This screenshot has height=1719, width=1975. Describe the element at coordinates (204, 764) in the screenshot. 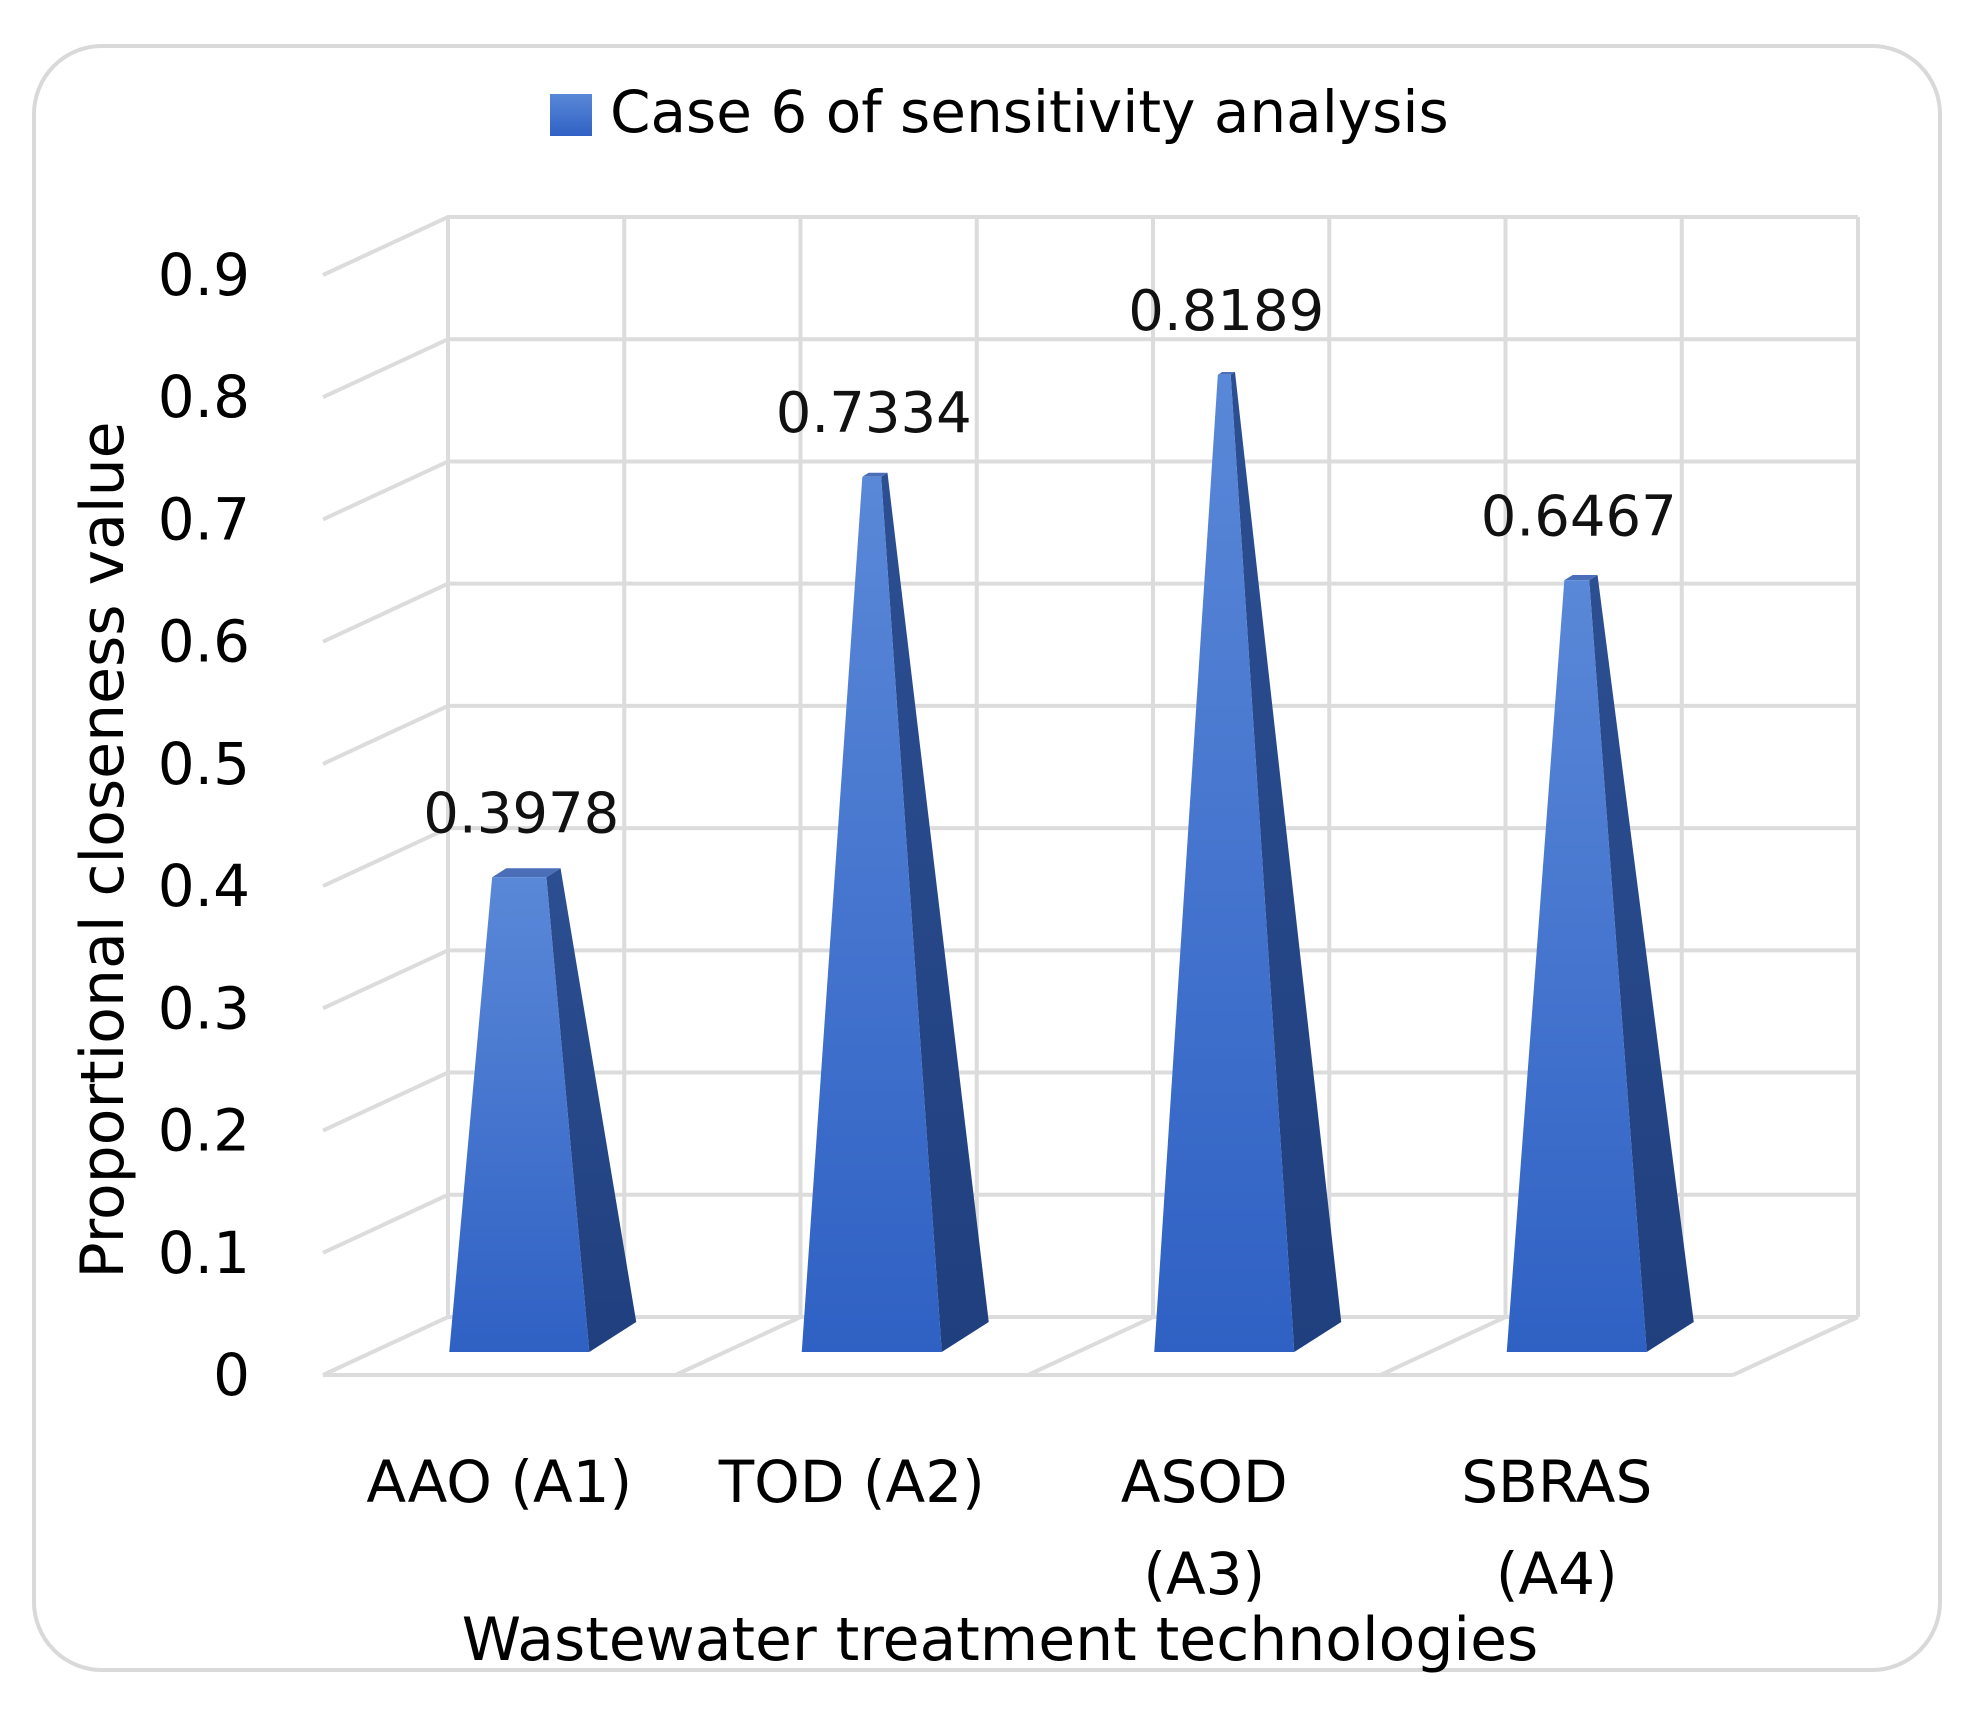

I see `y-tick-label: 0.5` at that location.